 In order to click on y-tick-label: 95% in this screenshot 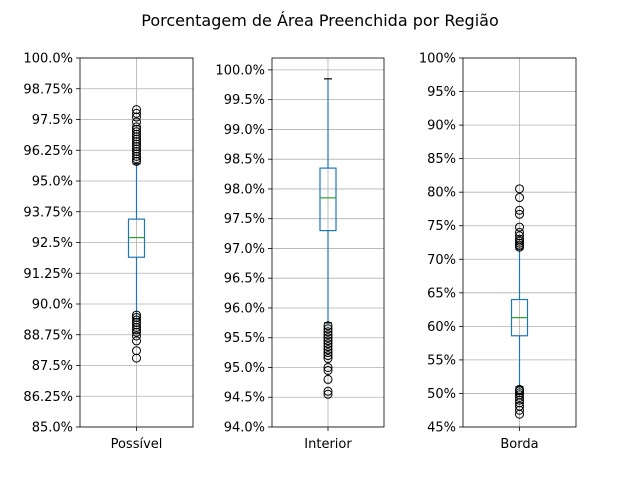, I will do `click(441, 92)`.